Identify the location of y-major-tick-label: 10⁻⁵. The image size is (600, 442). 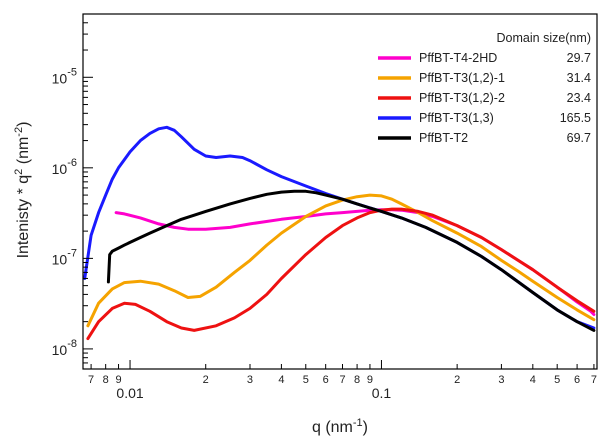
(64, 76).